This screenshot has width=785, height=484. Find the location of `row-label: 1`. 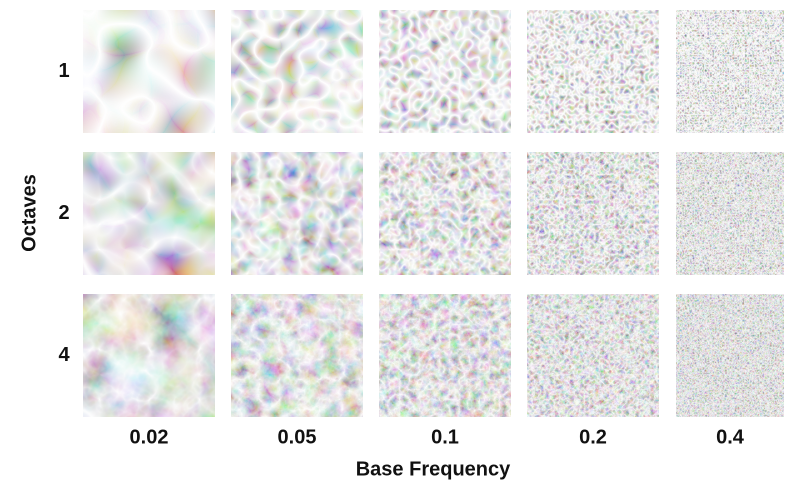

row-label: 1 is located at coordinates (63, 71).